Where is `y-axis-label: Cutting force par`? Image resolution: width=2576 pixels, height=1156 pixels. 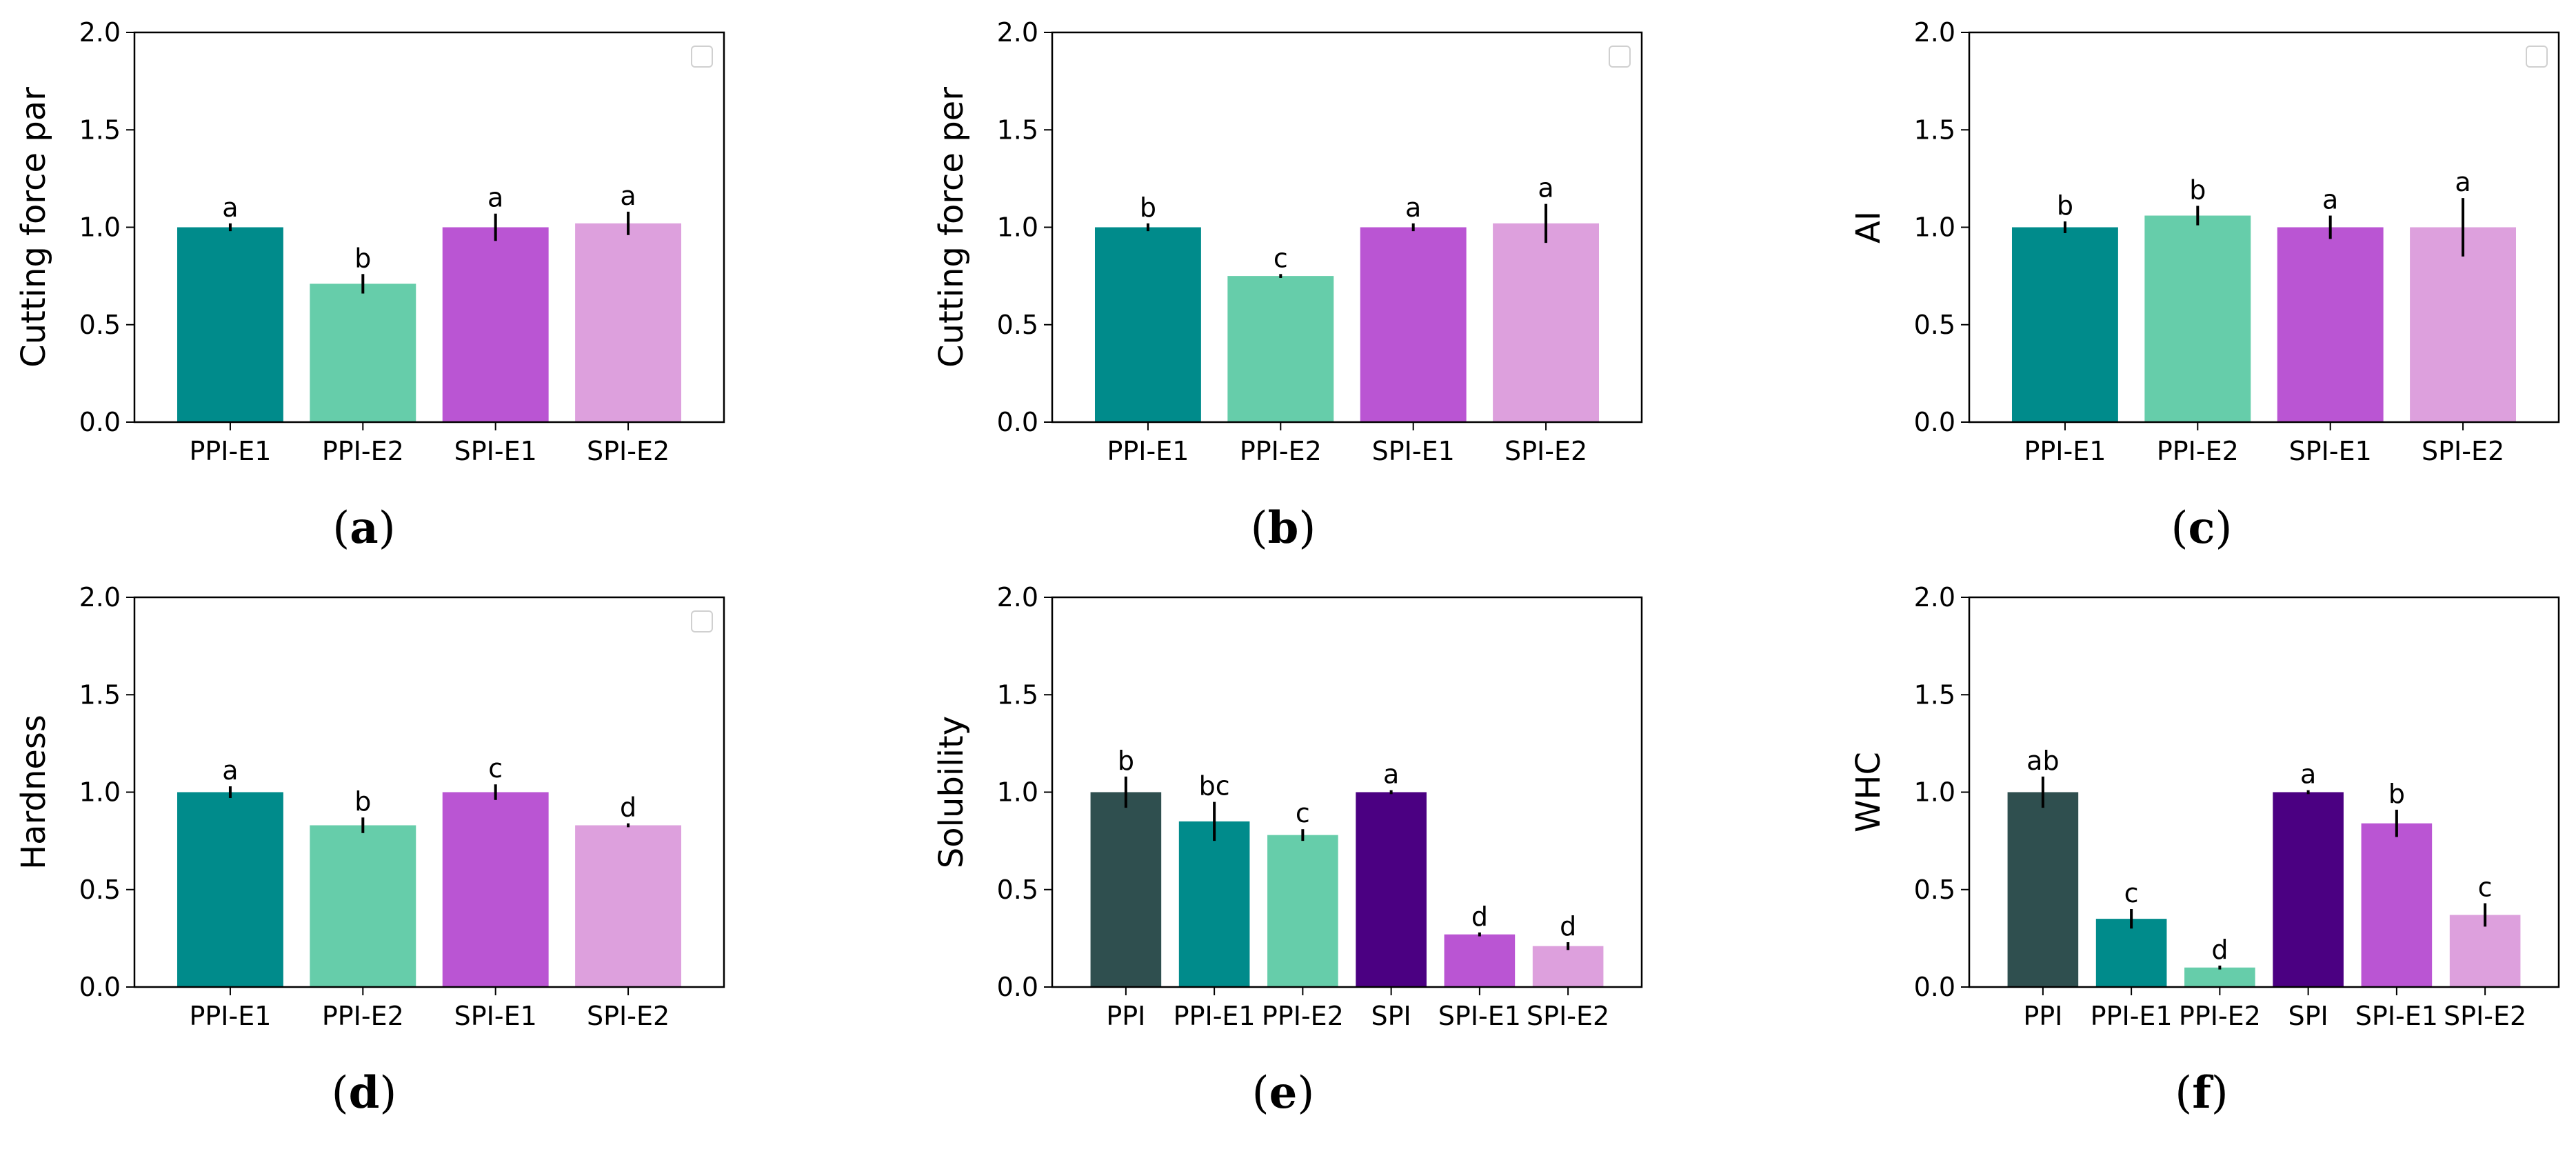
y-axis-label: Cutting force par is located at coordinates (33, 227).